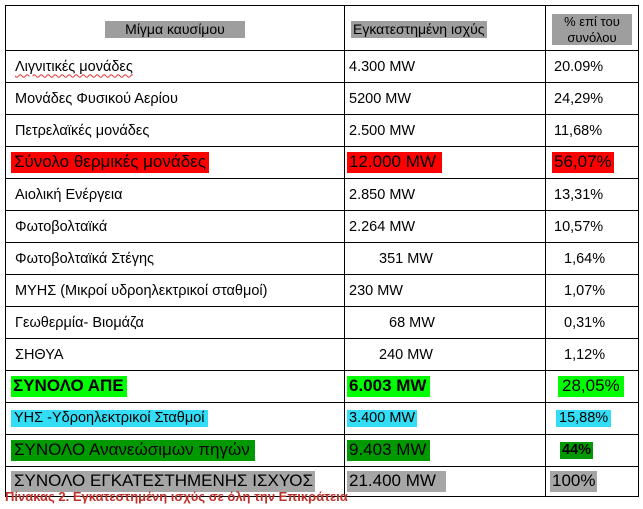  Describe the element at coordinates (389, 386) in the screenshot. I see `power-value: 6.003 MW` at that location.